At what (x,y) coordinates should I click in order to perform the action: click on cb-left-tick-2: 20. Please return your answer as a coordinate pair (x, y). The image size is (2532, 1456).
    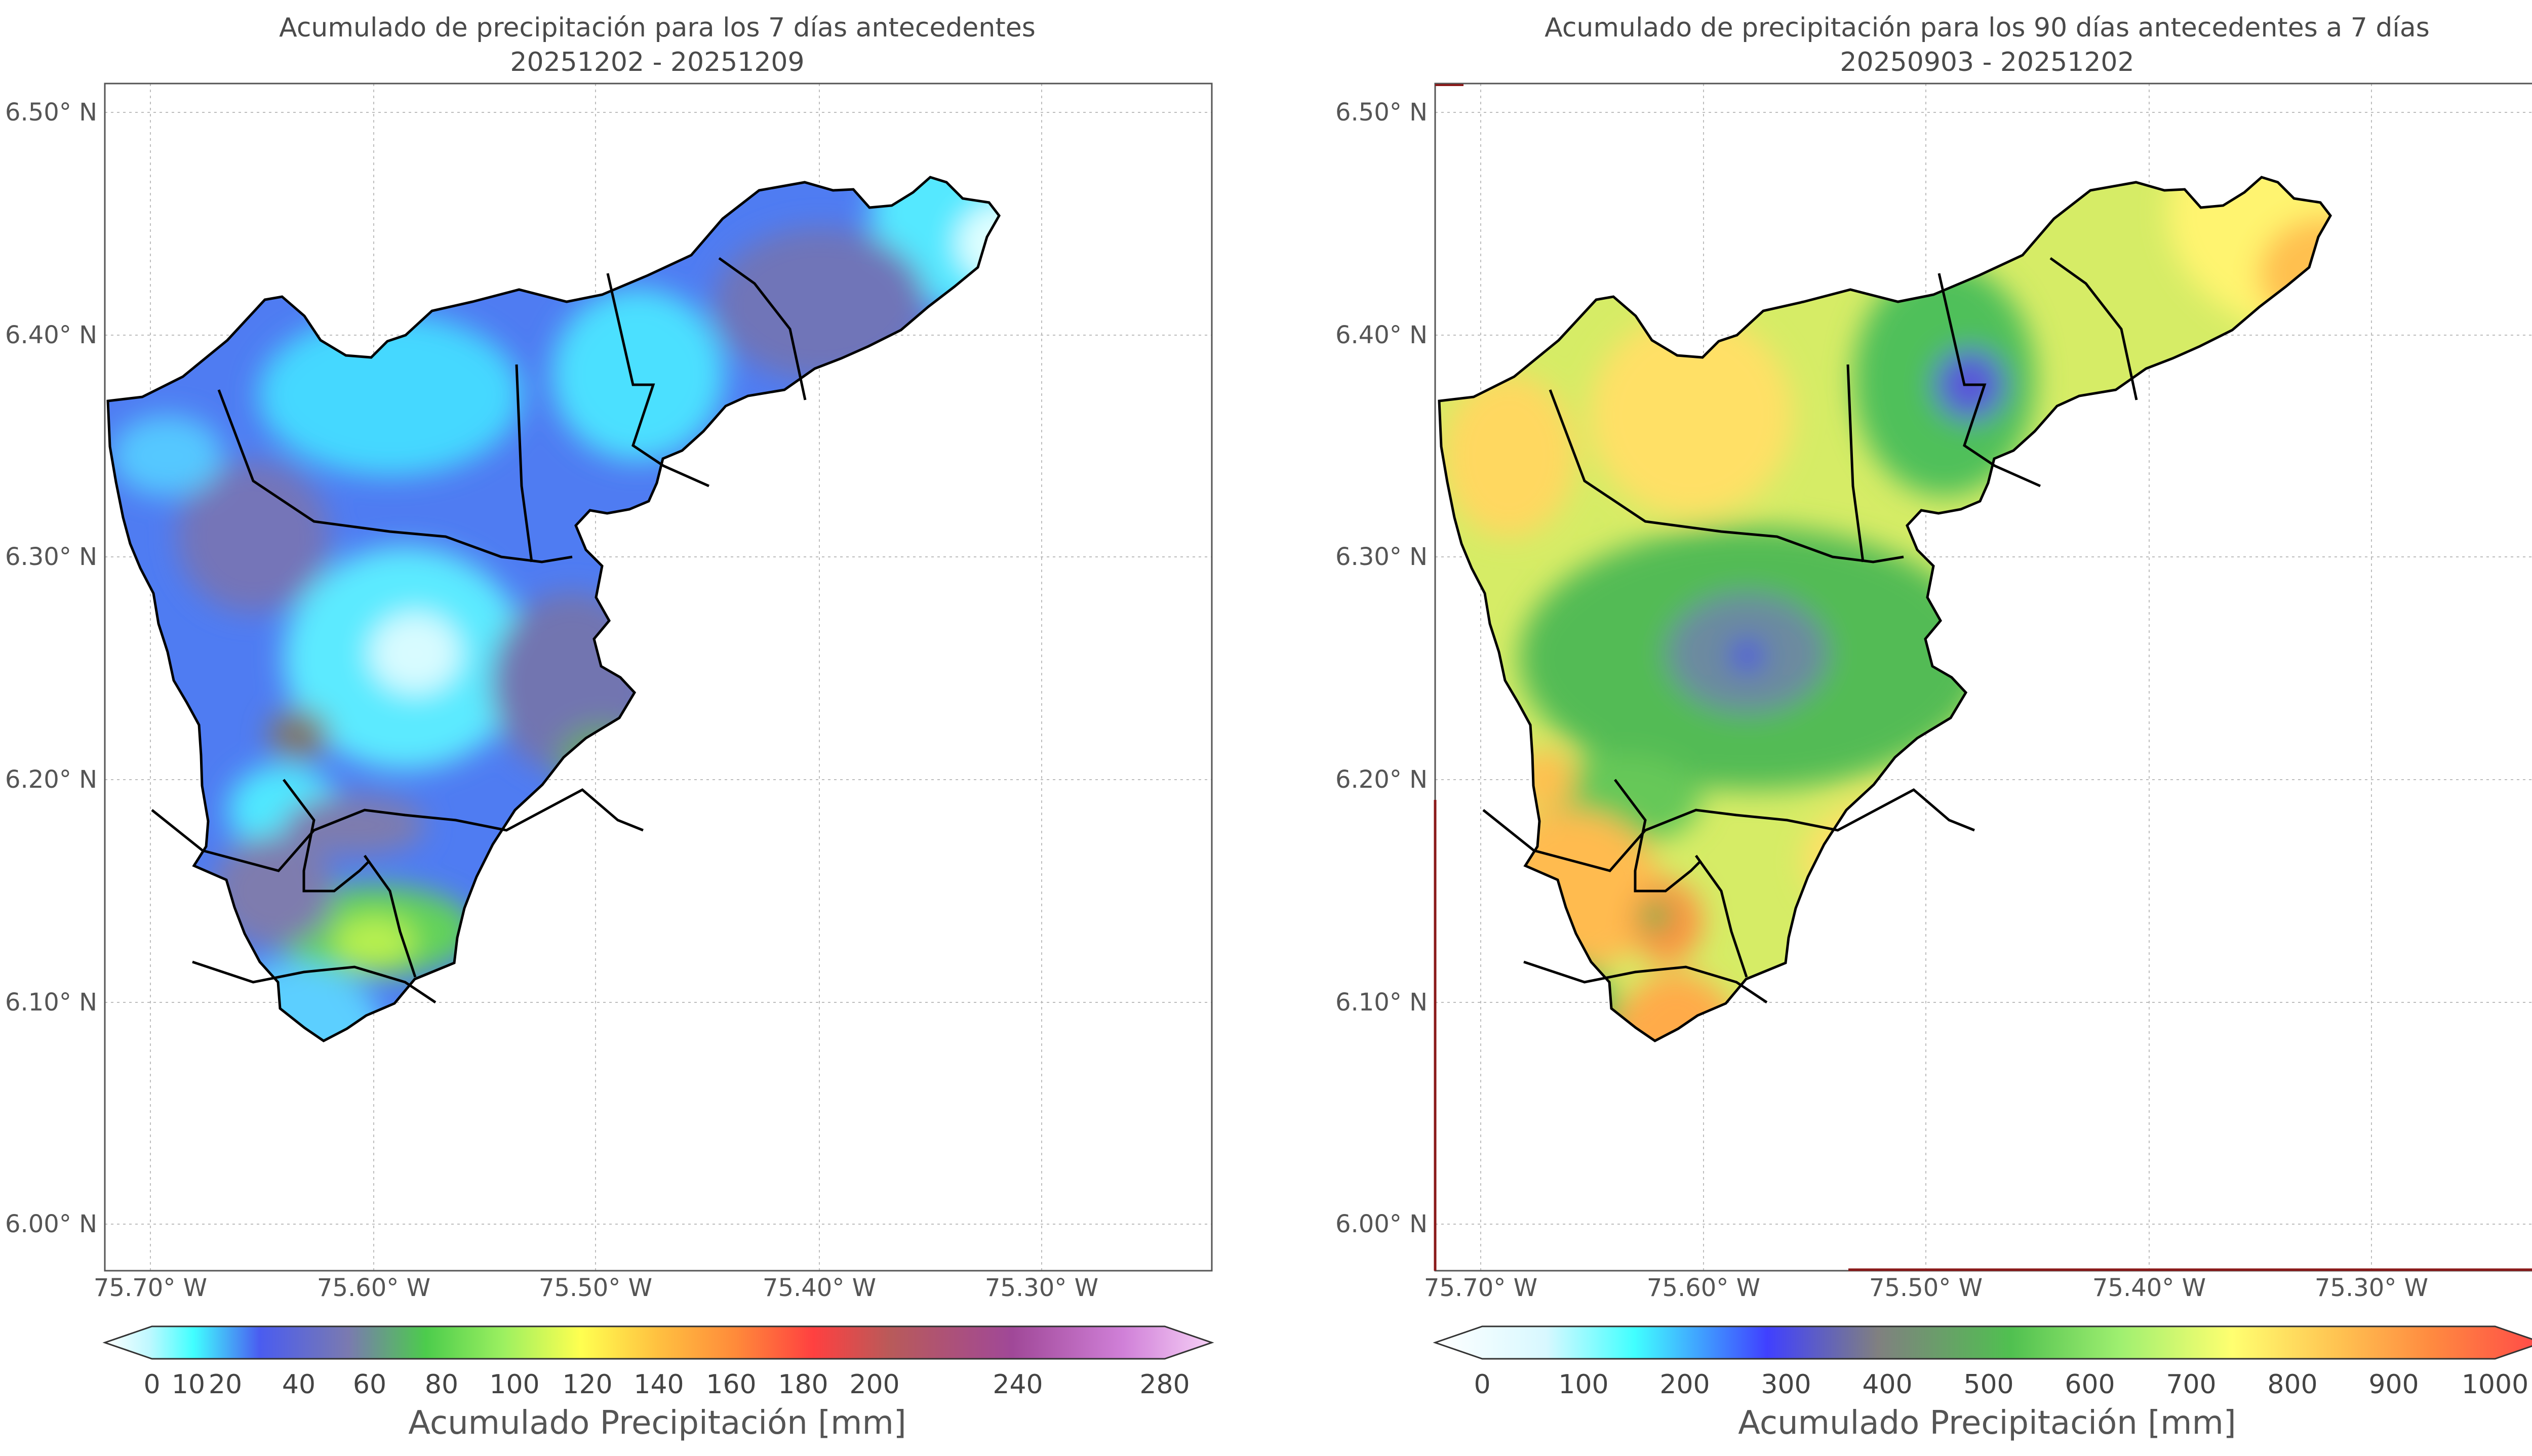
    Looking at the image, I should click on (225, 1384).